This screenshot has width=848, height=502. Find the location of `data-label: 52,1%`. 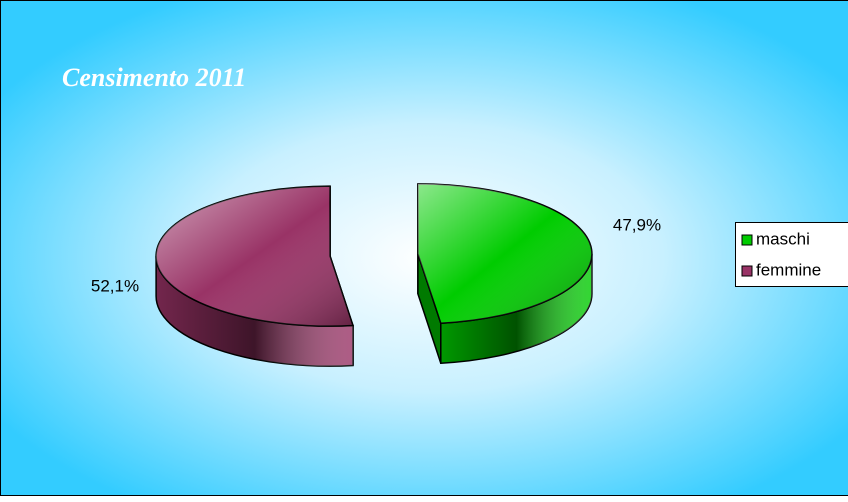

data-label: 52,1% is located at coordinates (115, 285).